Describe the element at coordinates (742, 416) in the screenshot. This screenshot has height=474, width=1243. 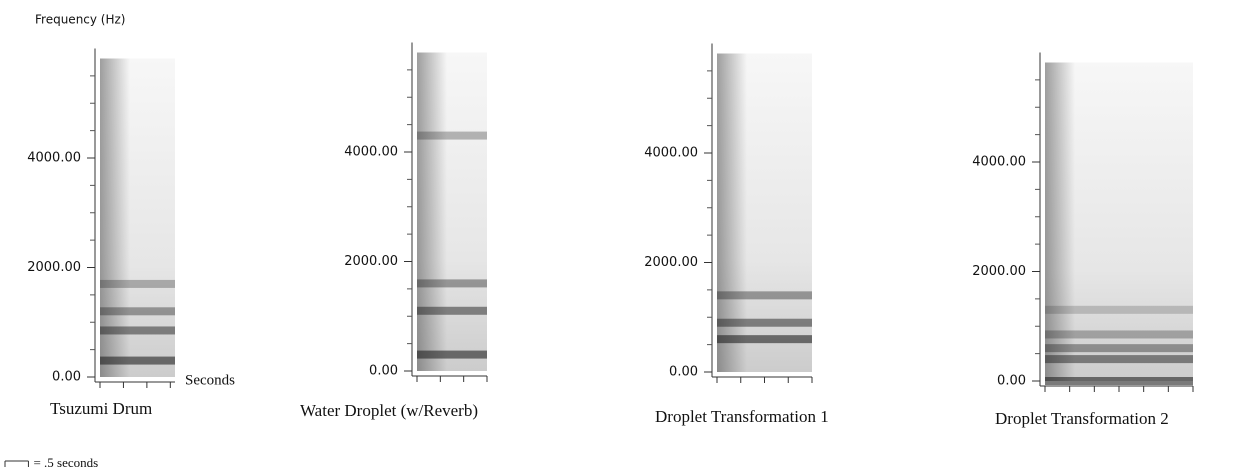
I see `panel-caption: Droplet Transformation 1` at that location.